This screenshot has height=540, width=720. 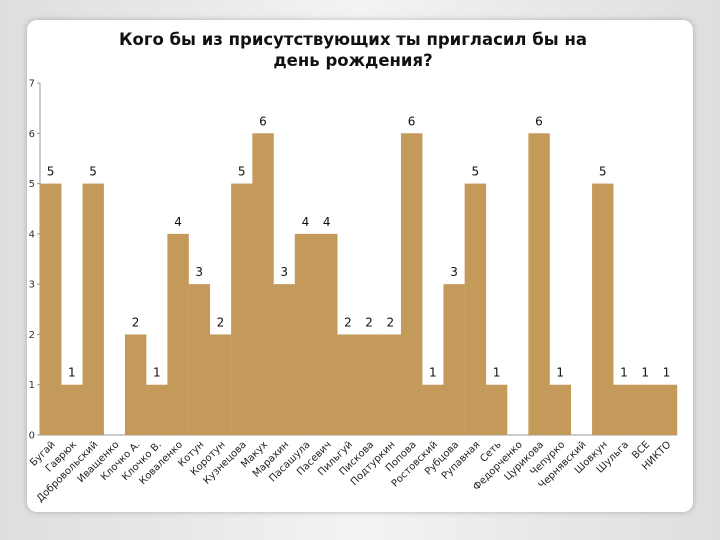 What do you see at coordinates (32, 234) in the screenshot?
I see `y-tick-label: 4` at bounding box center [32, 234].